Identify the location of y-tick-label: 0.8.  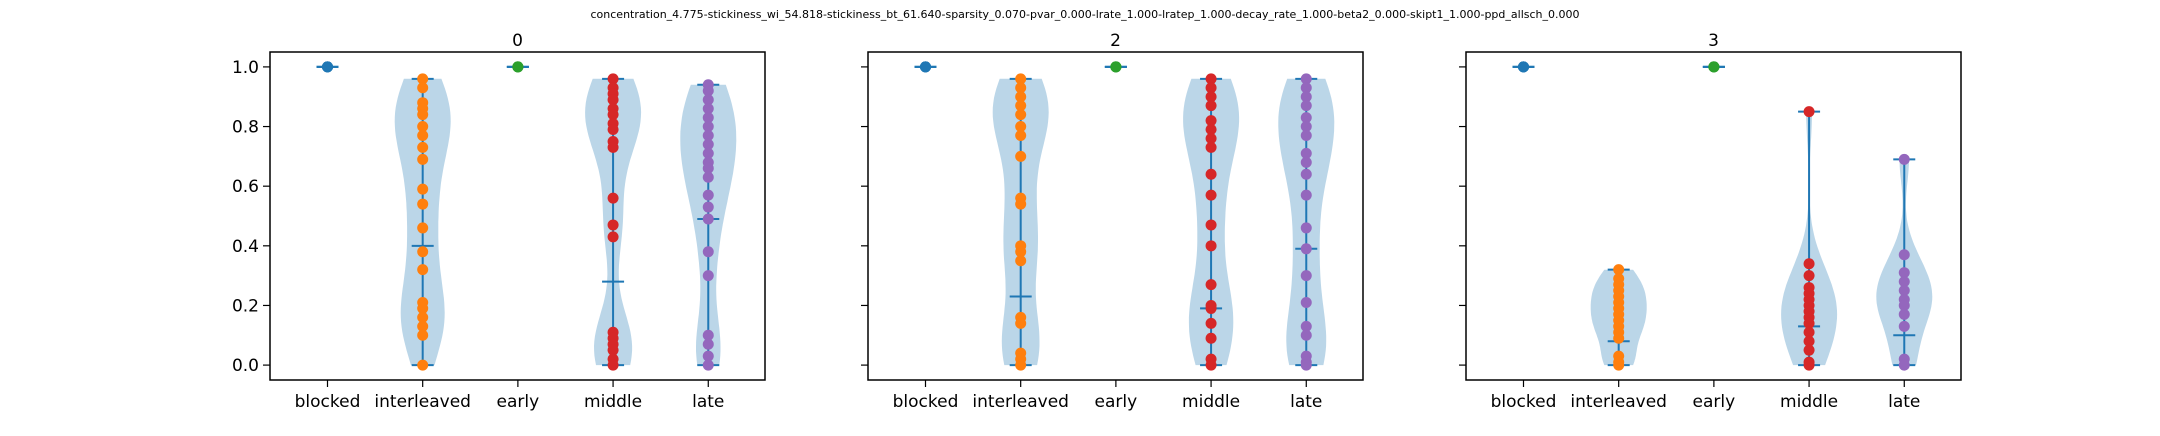
(245, 128).